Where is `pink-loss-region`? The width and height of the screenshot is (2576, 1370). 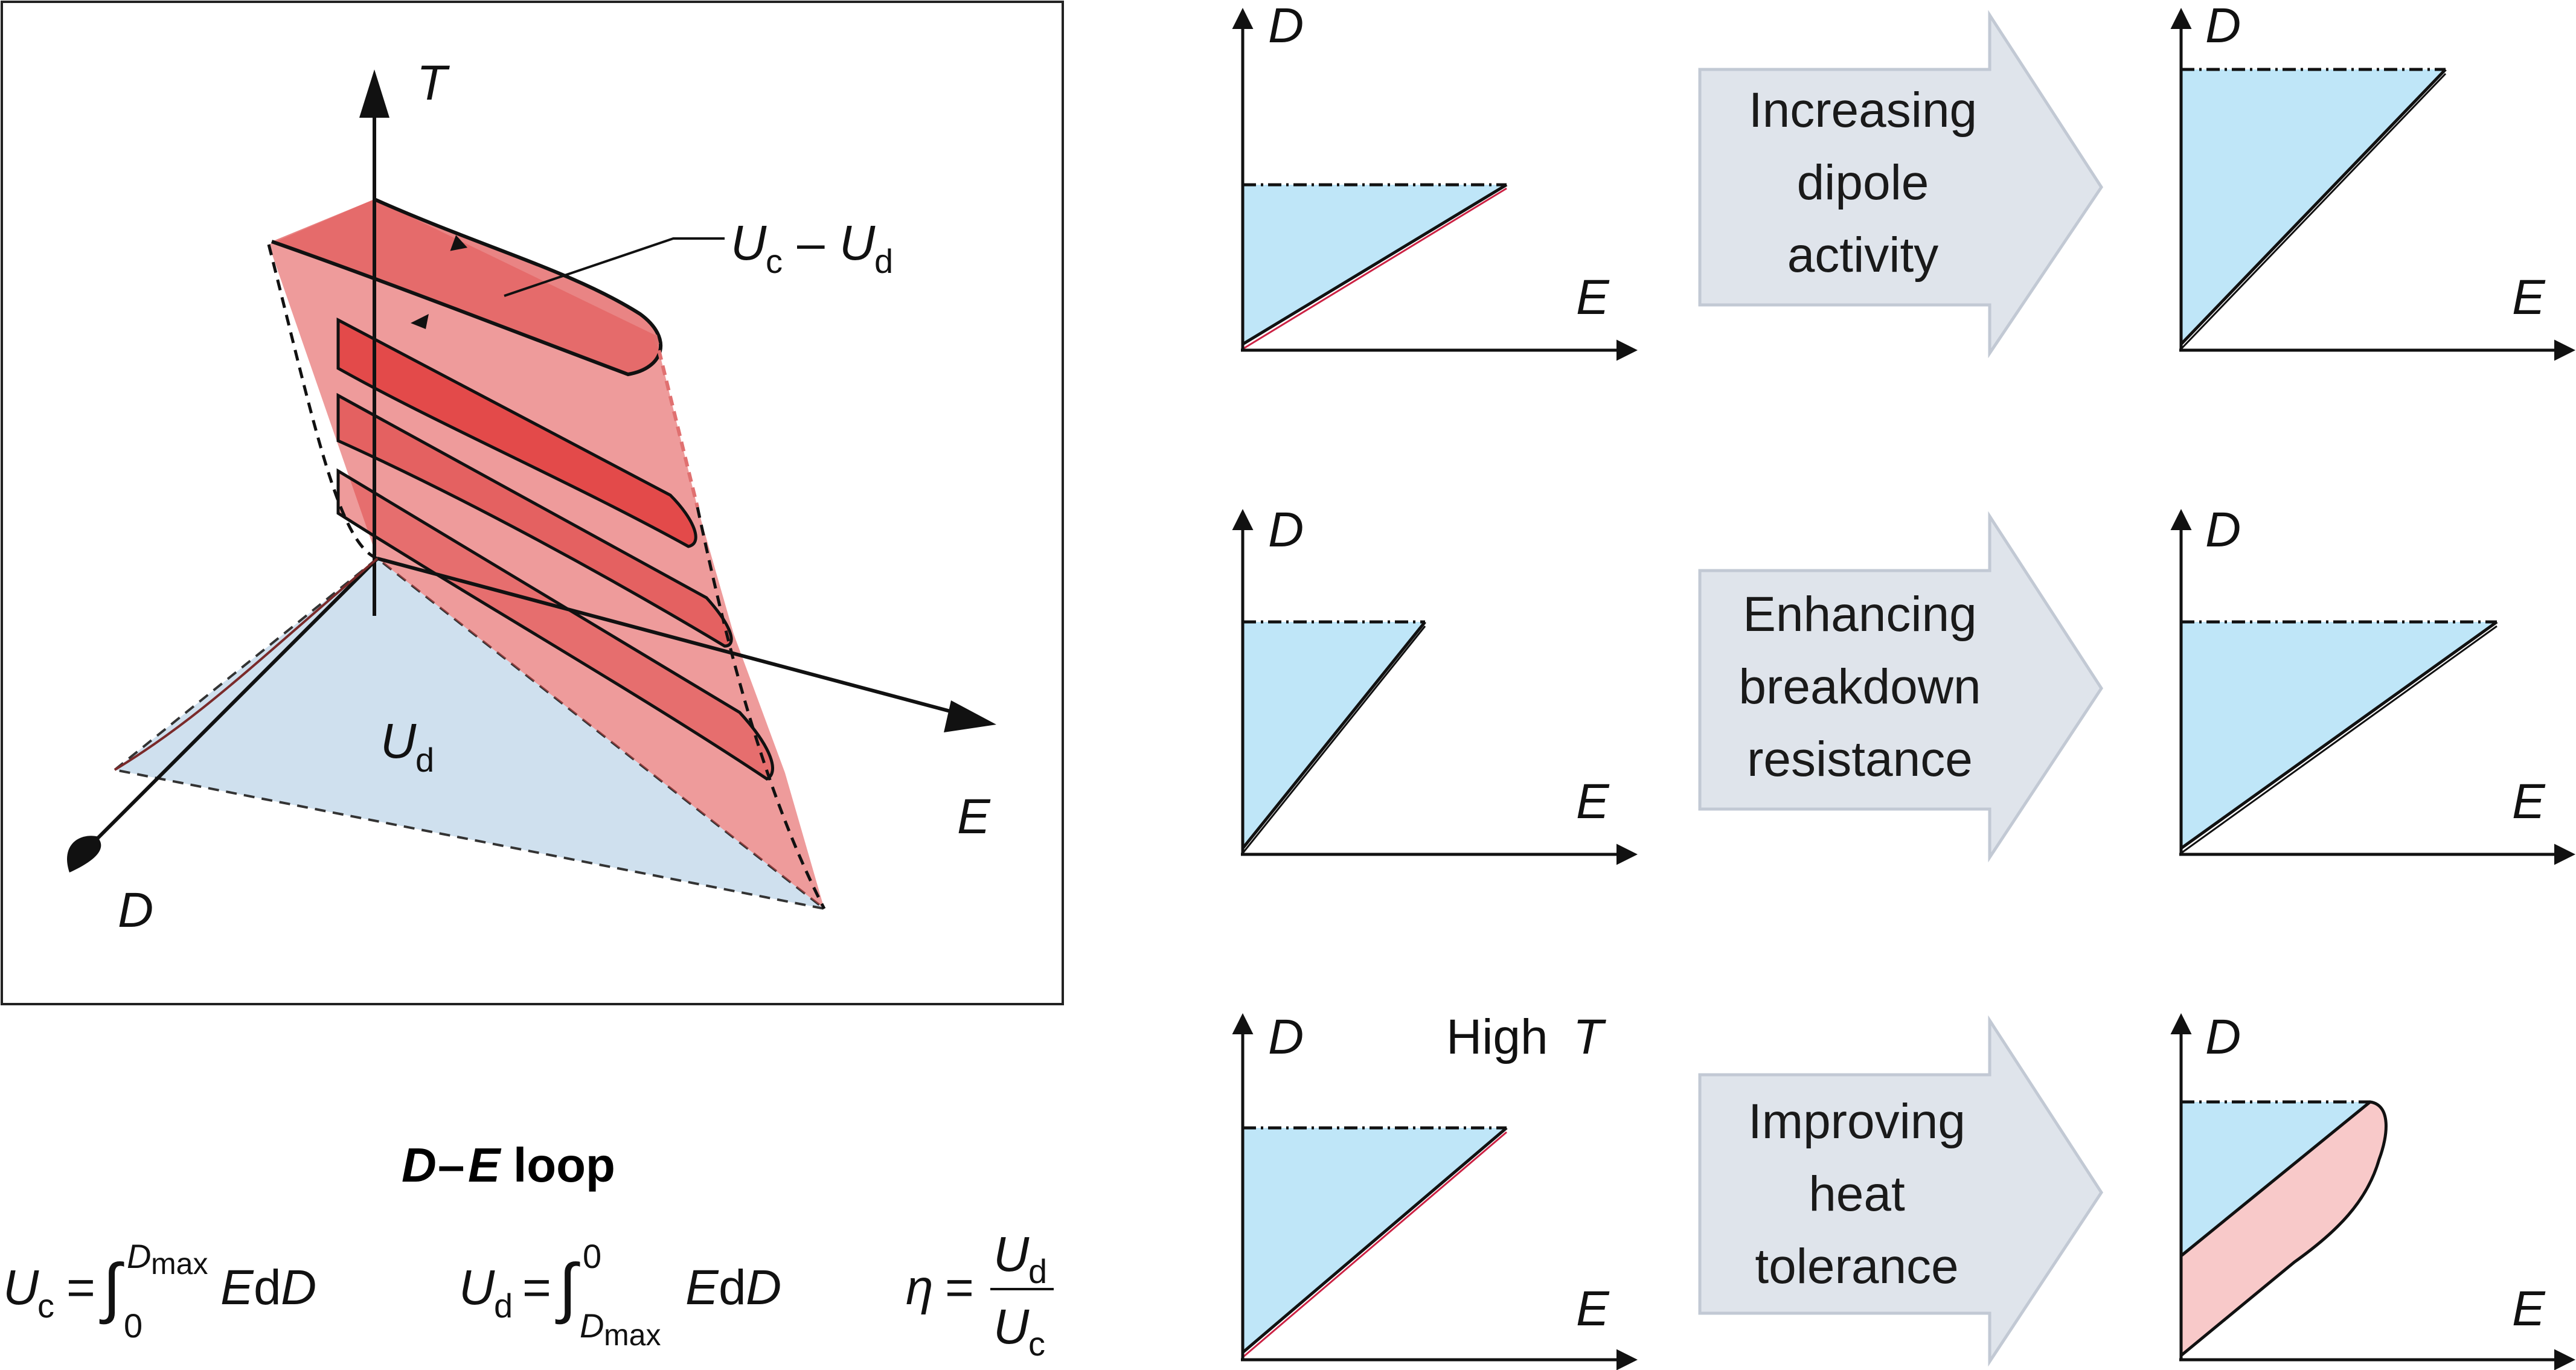 pink-loss-region is located at coordinates (2283, 1229).